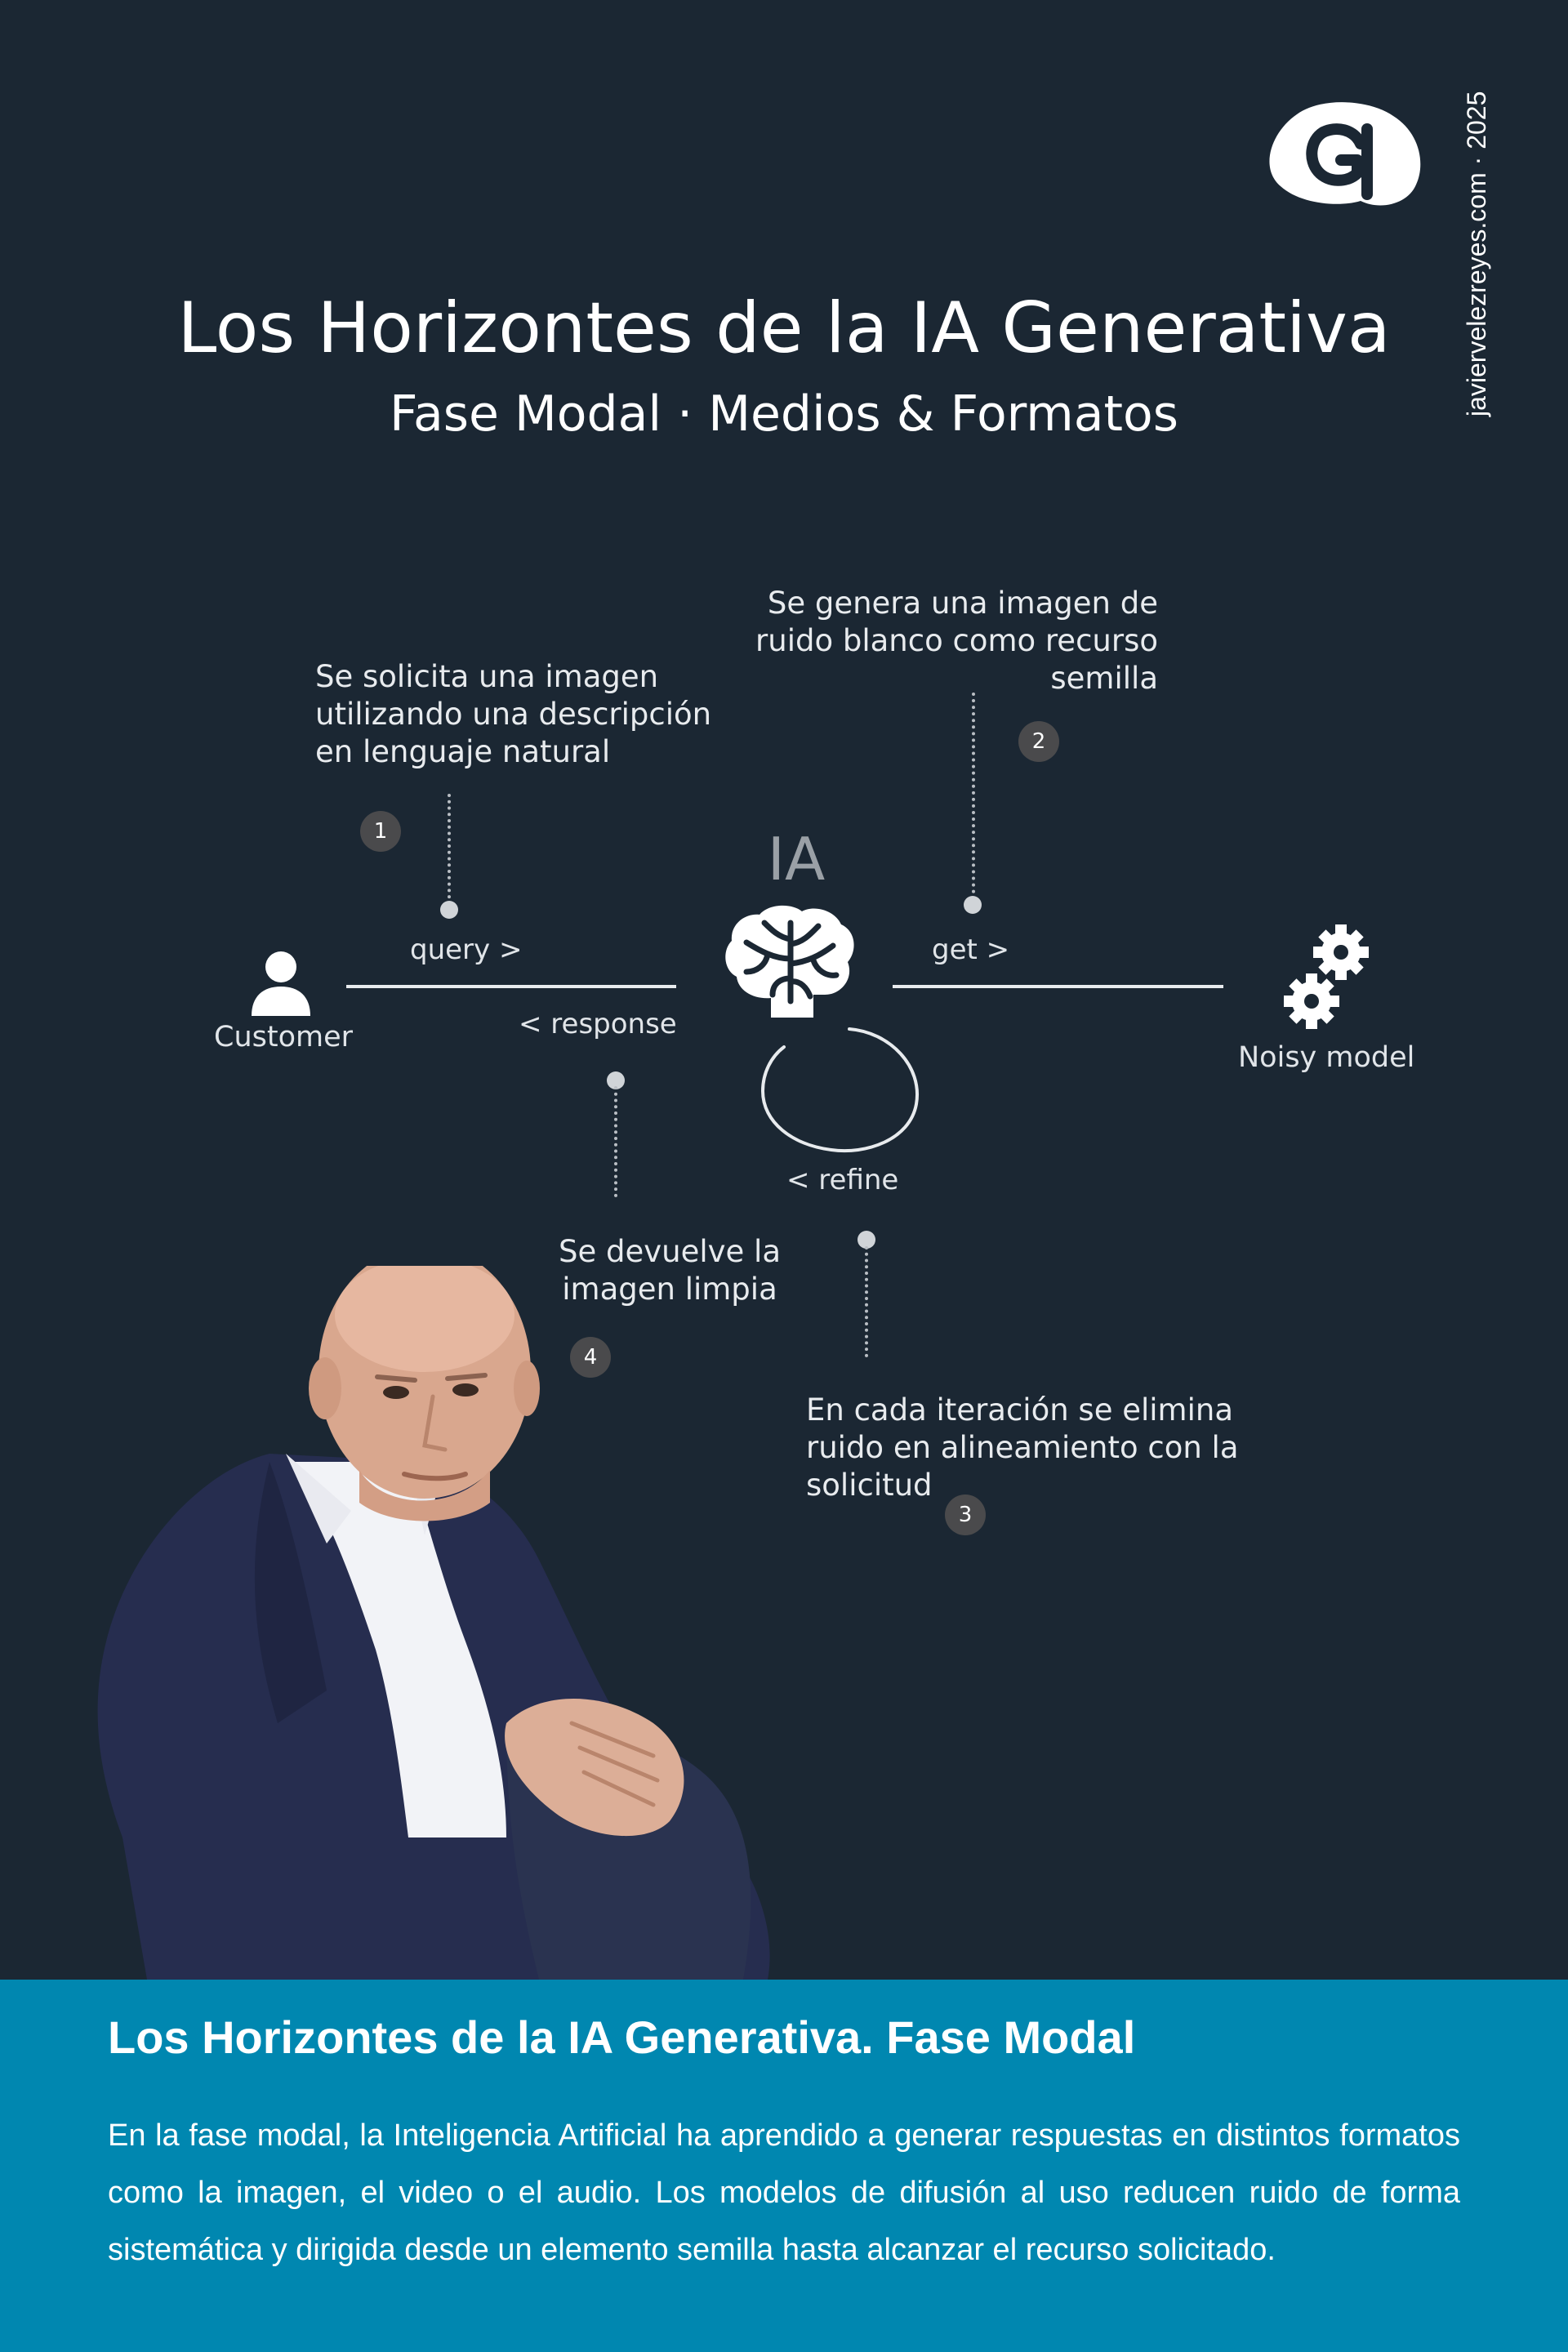 The width and height of the screenshot is (1568, 2352). Describe the element at coordinates (789, 961) in the screenshot. I see `brain-icon` at that location.